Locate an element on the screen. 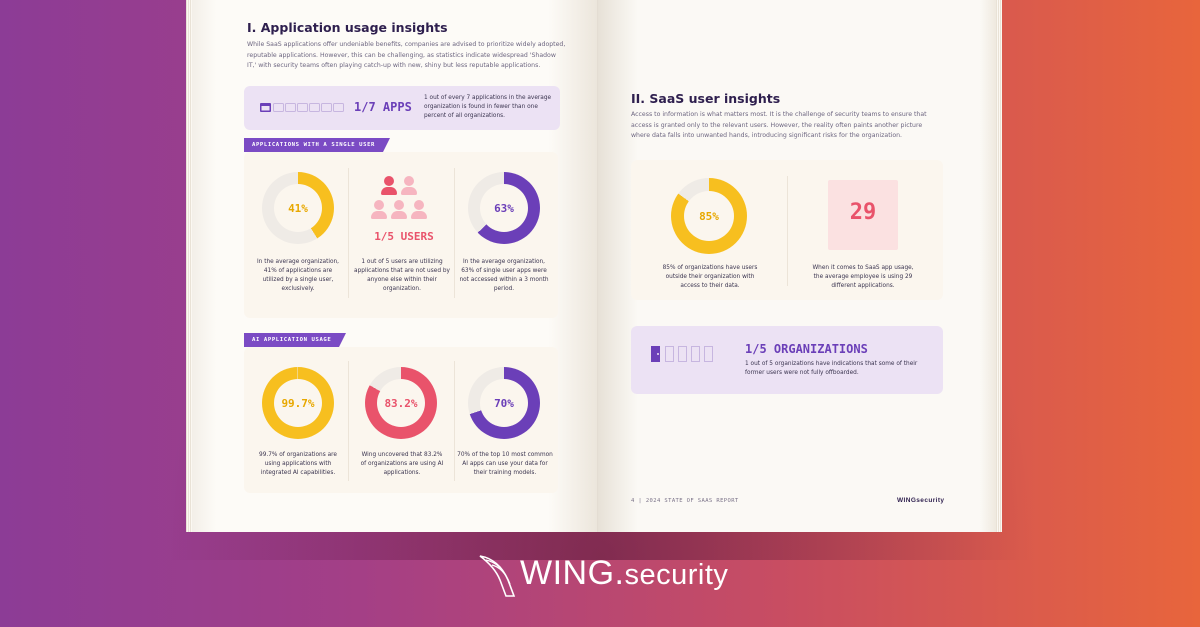  donut-value-41: 41% is located at coordinates (298, 208).